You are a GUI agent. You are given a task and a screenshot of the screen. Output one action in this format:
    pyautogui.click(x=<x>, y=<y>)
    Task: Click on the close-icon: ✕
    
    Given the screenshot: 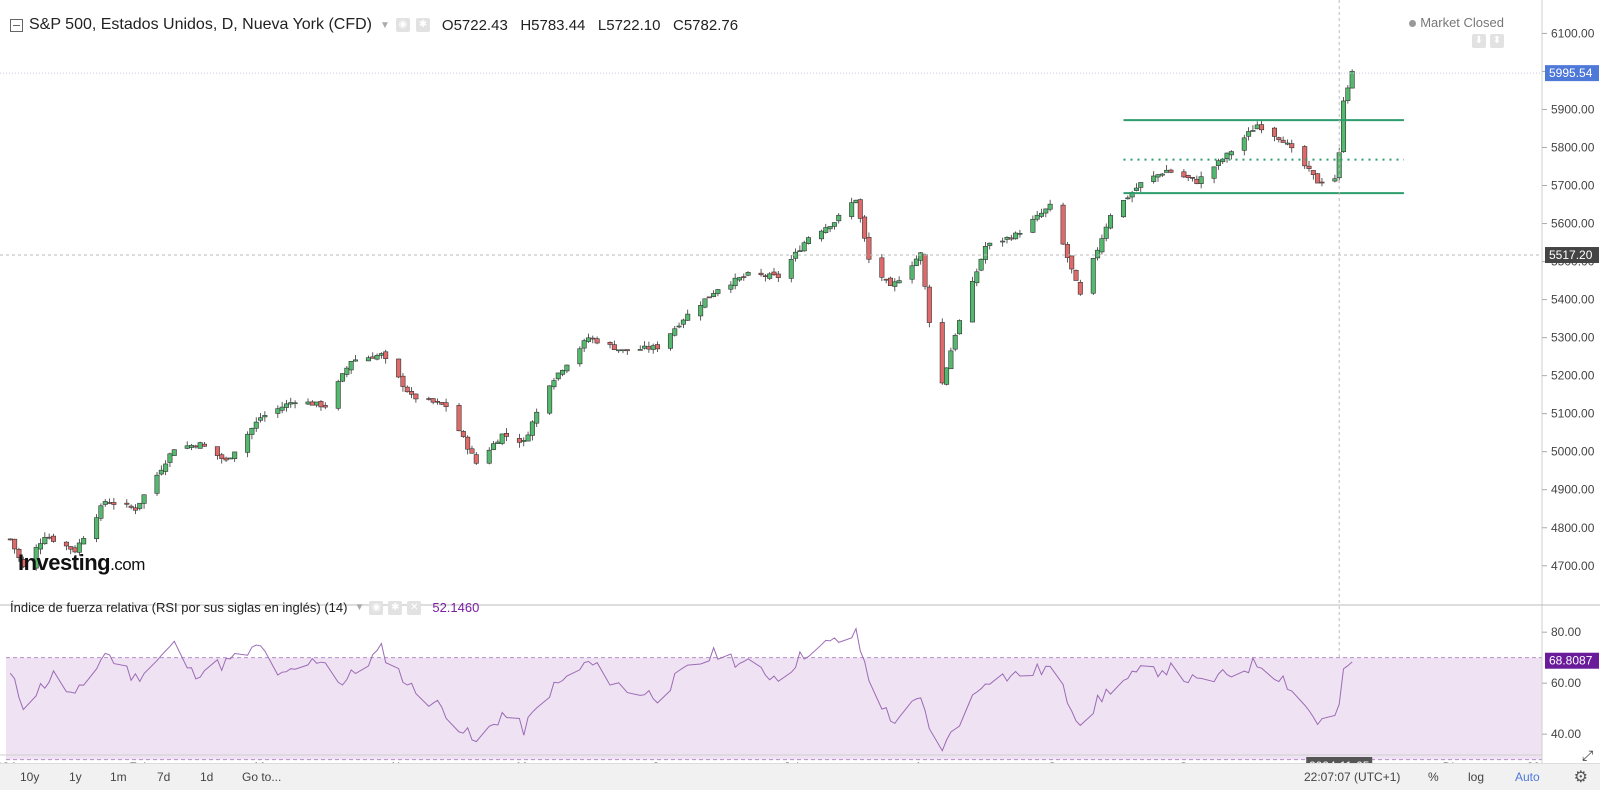 What is the action you would take?
    pyautogui.click(x=414, y=607)
    